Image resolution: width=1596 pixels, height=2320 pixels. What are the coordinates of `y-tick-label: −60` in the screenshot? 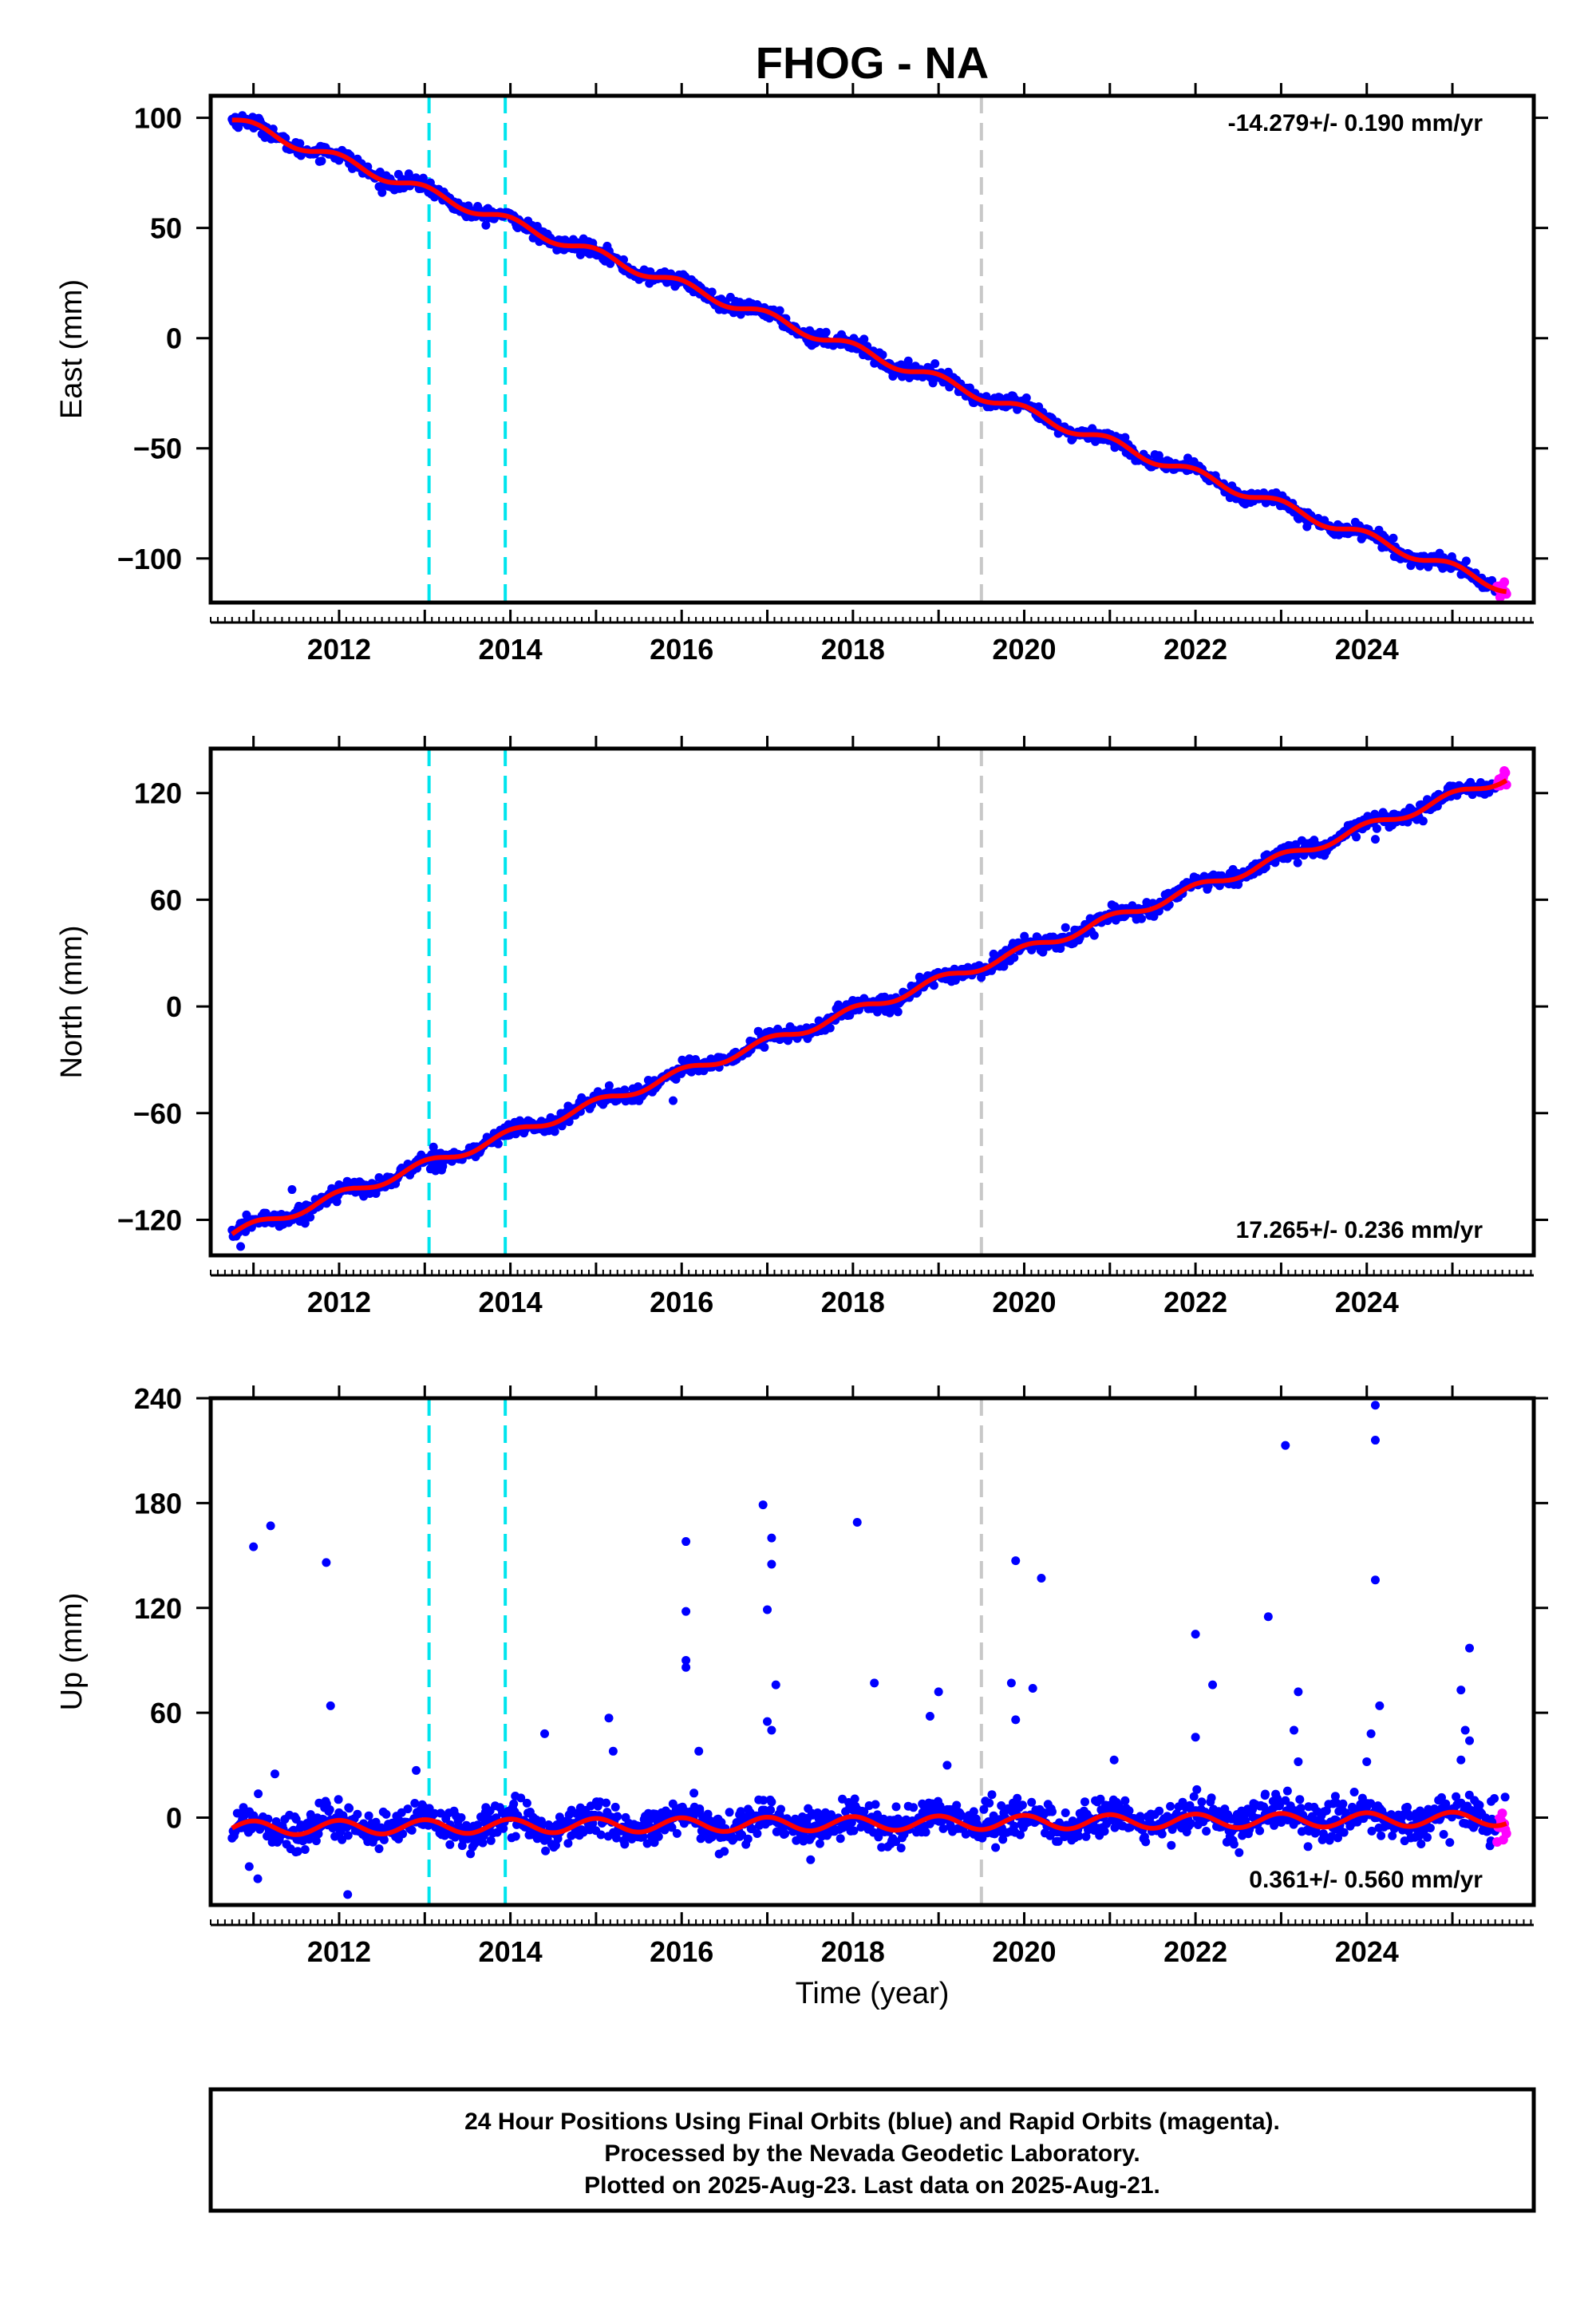 It's located at (157, 1113).